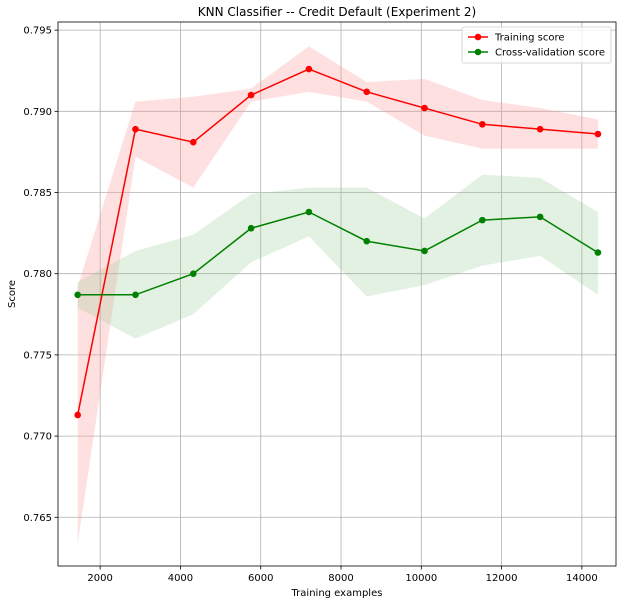 The width and height of the screenshot is (622, 604). What do you see at coordinates (529, 38) in the screenshot?
I see `legend-label-0: Training score` at bounding box center [529, 38].